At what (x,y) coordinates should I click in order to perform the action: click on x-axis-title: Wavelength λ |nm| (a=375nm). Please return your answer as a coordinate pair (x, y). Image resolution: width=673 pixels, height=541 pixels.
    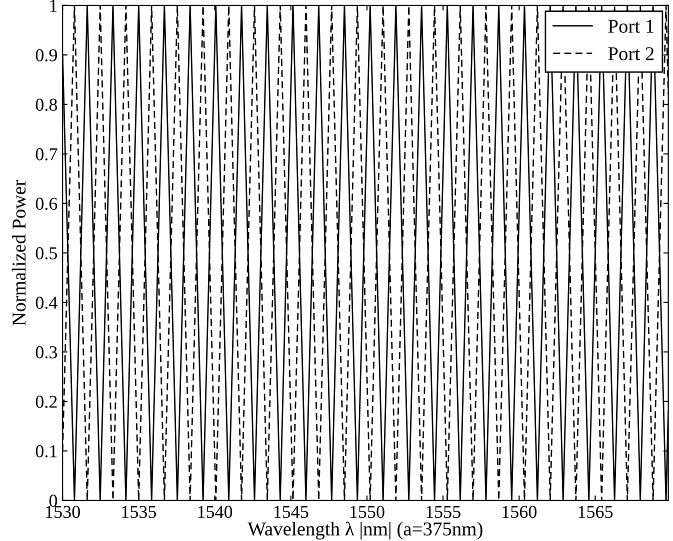
    Looking at the image, I should click on (365, 531).